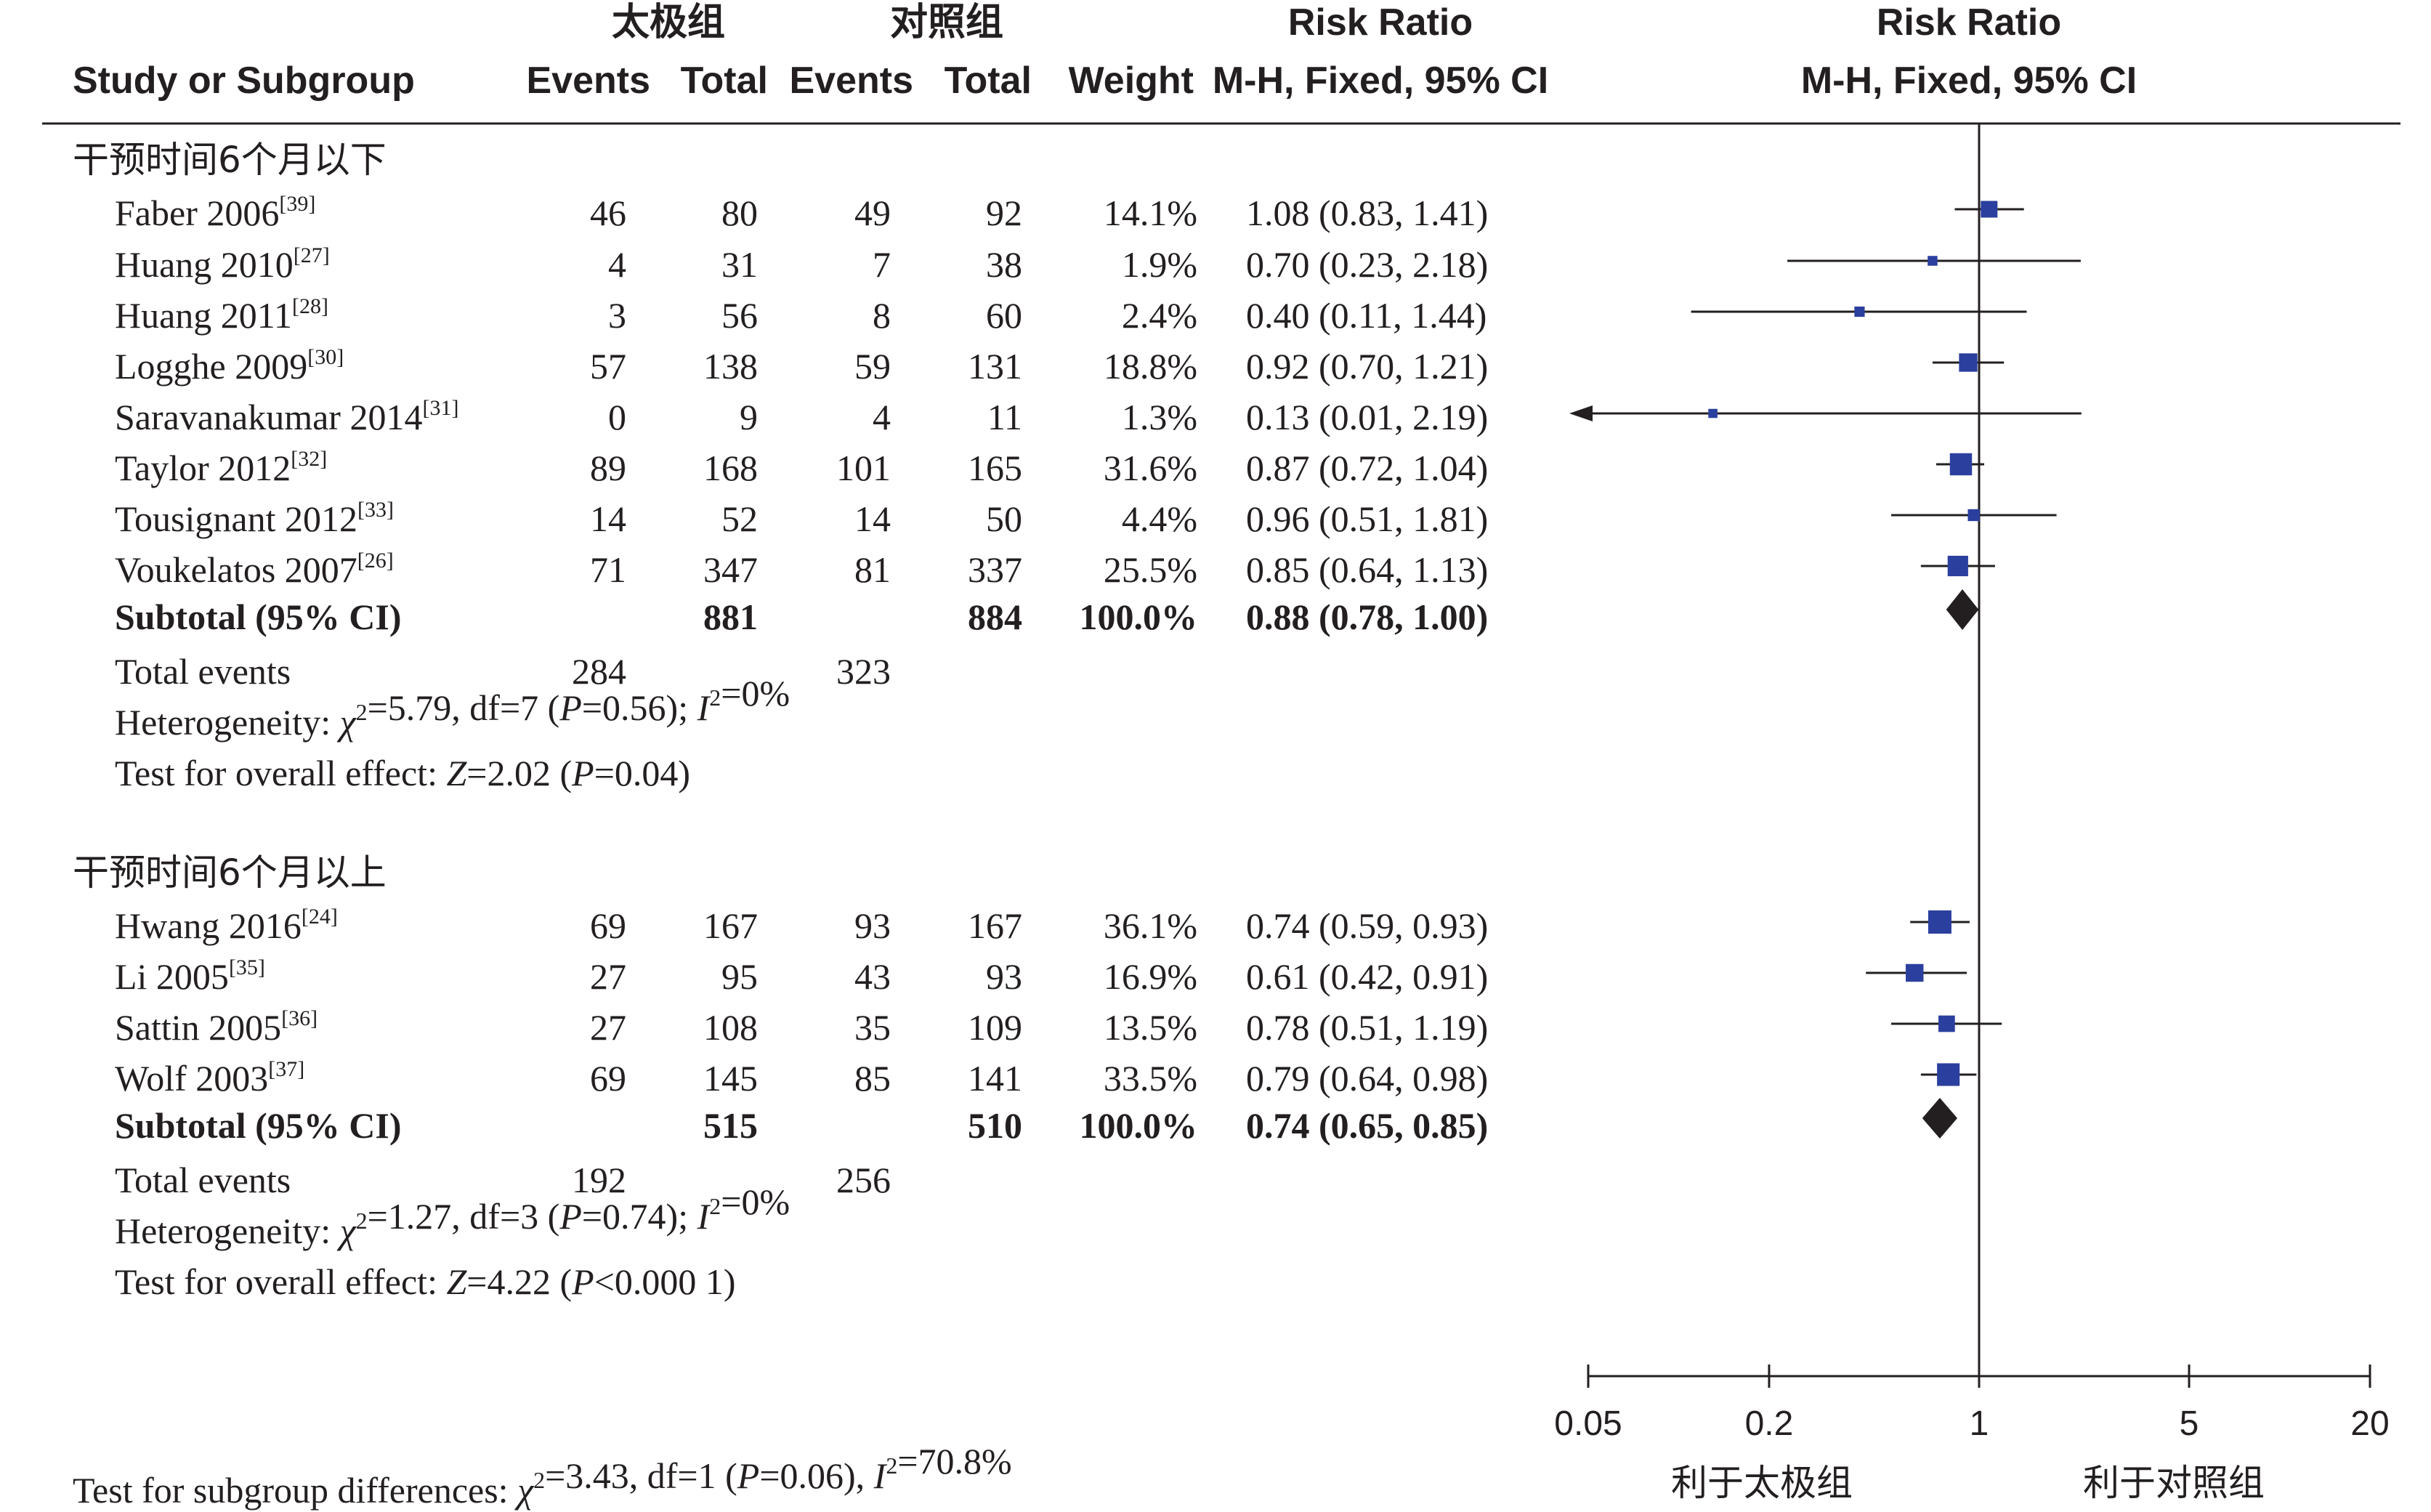  What do you see at coordinates (873, 213) in the screenshot?
I see `events-group2: 49` at bounding box center [873, 213].